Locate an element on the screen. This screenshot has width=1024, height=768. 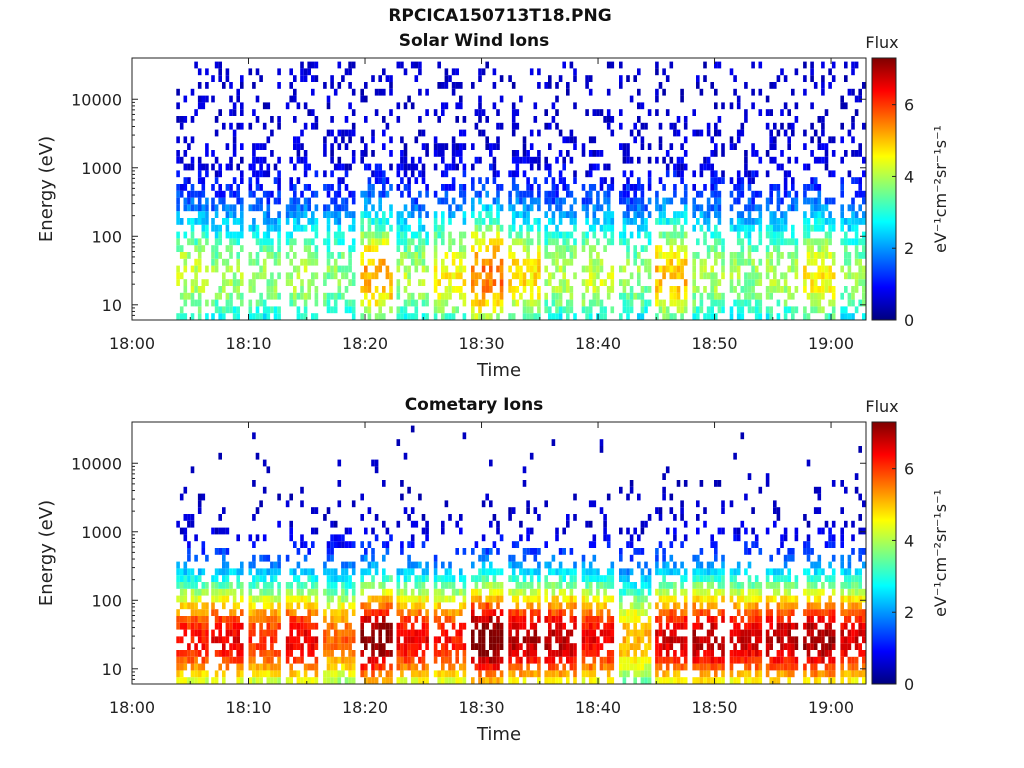
y-axis-label: Energy (eV) is located at coordinates (46, 189).